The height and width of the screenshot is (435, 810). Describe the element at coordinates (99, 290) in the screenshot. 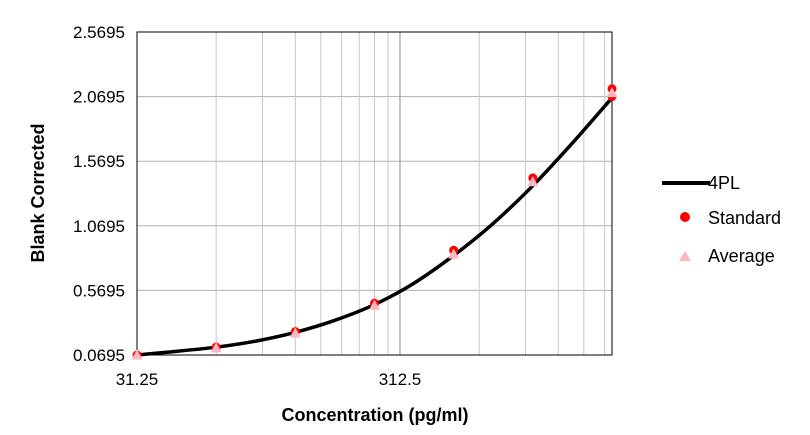

I see `y-tick-label: 0.5695` at that location.